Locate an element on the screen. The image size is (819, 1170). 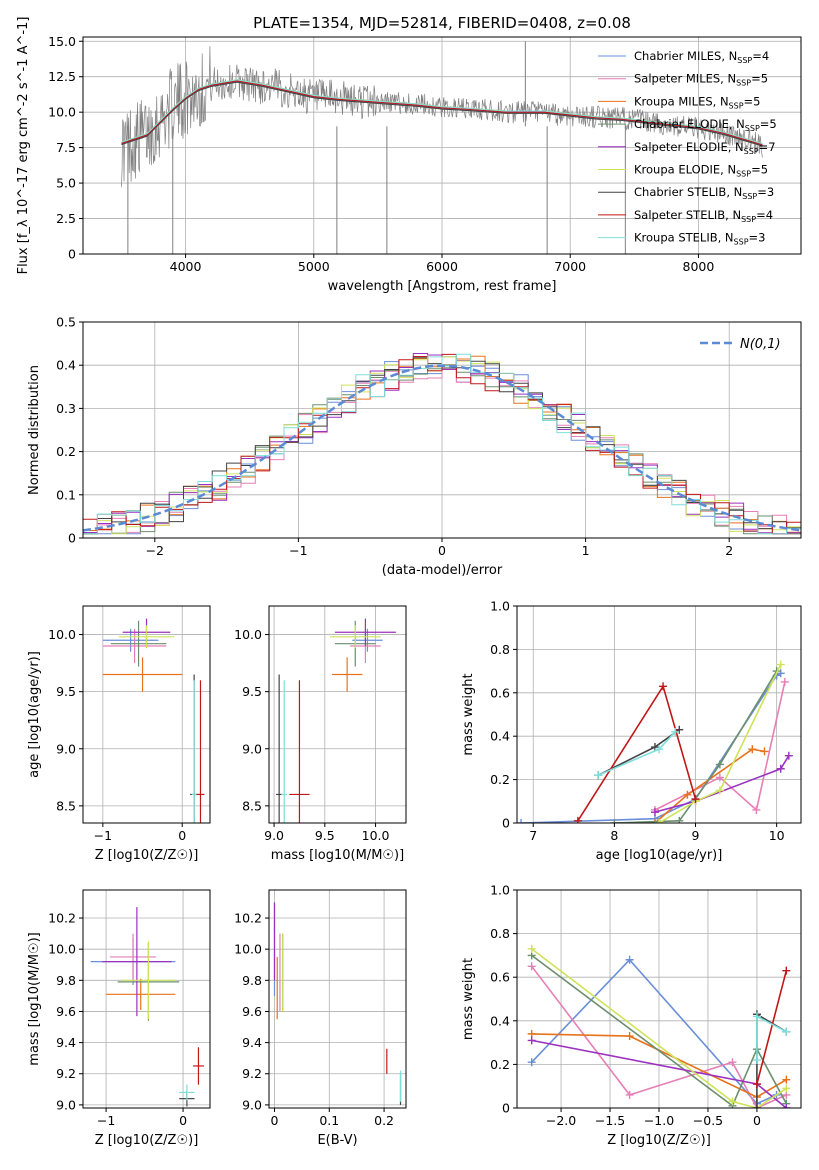
legend-gaussian-label: N(0,1) is located at coordinates (760, 344).